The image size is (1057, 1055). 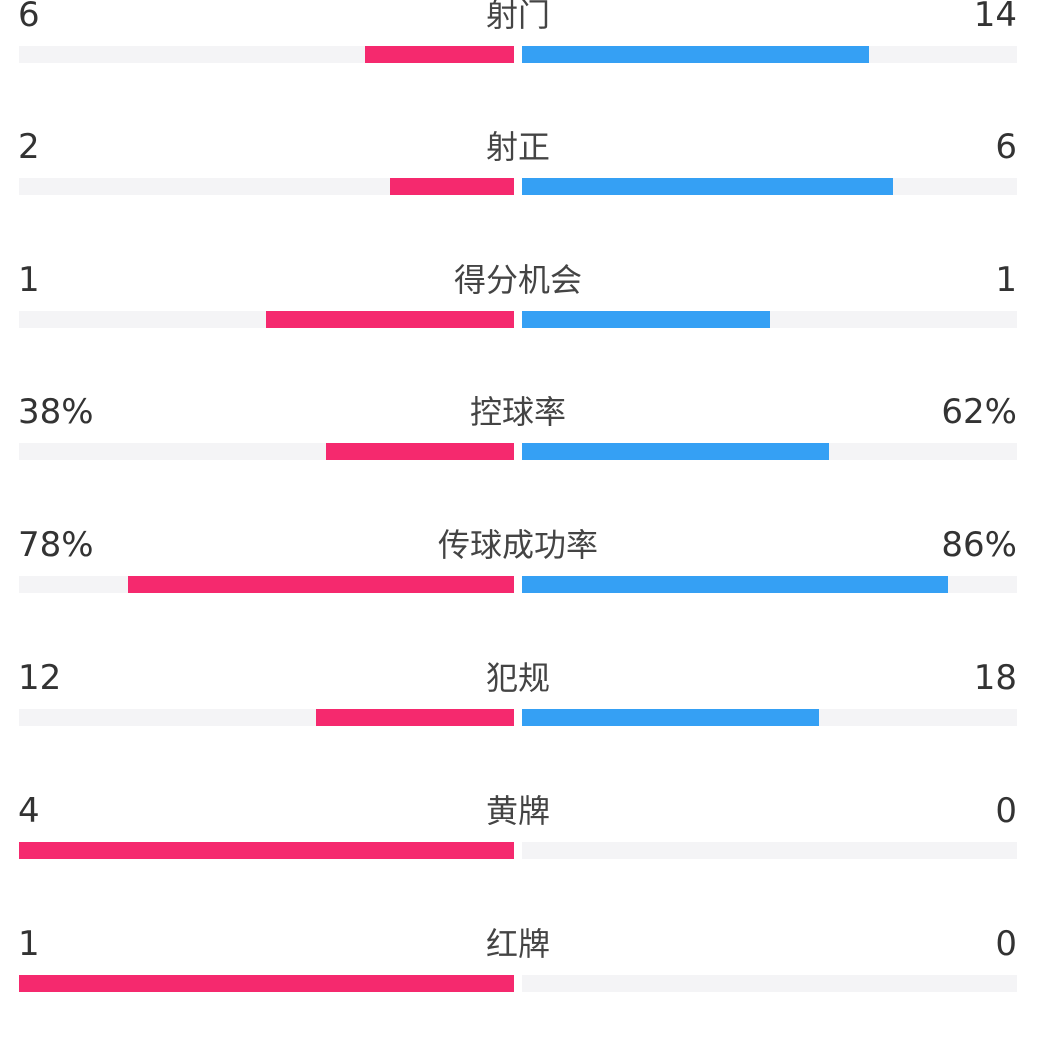 What do you see at coordinates (995, 17) in the screenshot?
I see `away-value: 14` at bounding box center [995, 17].